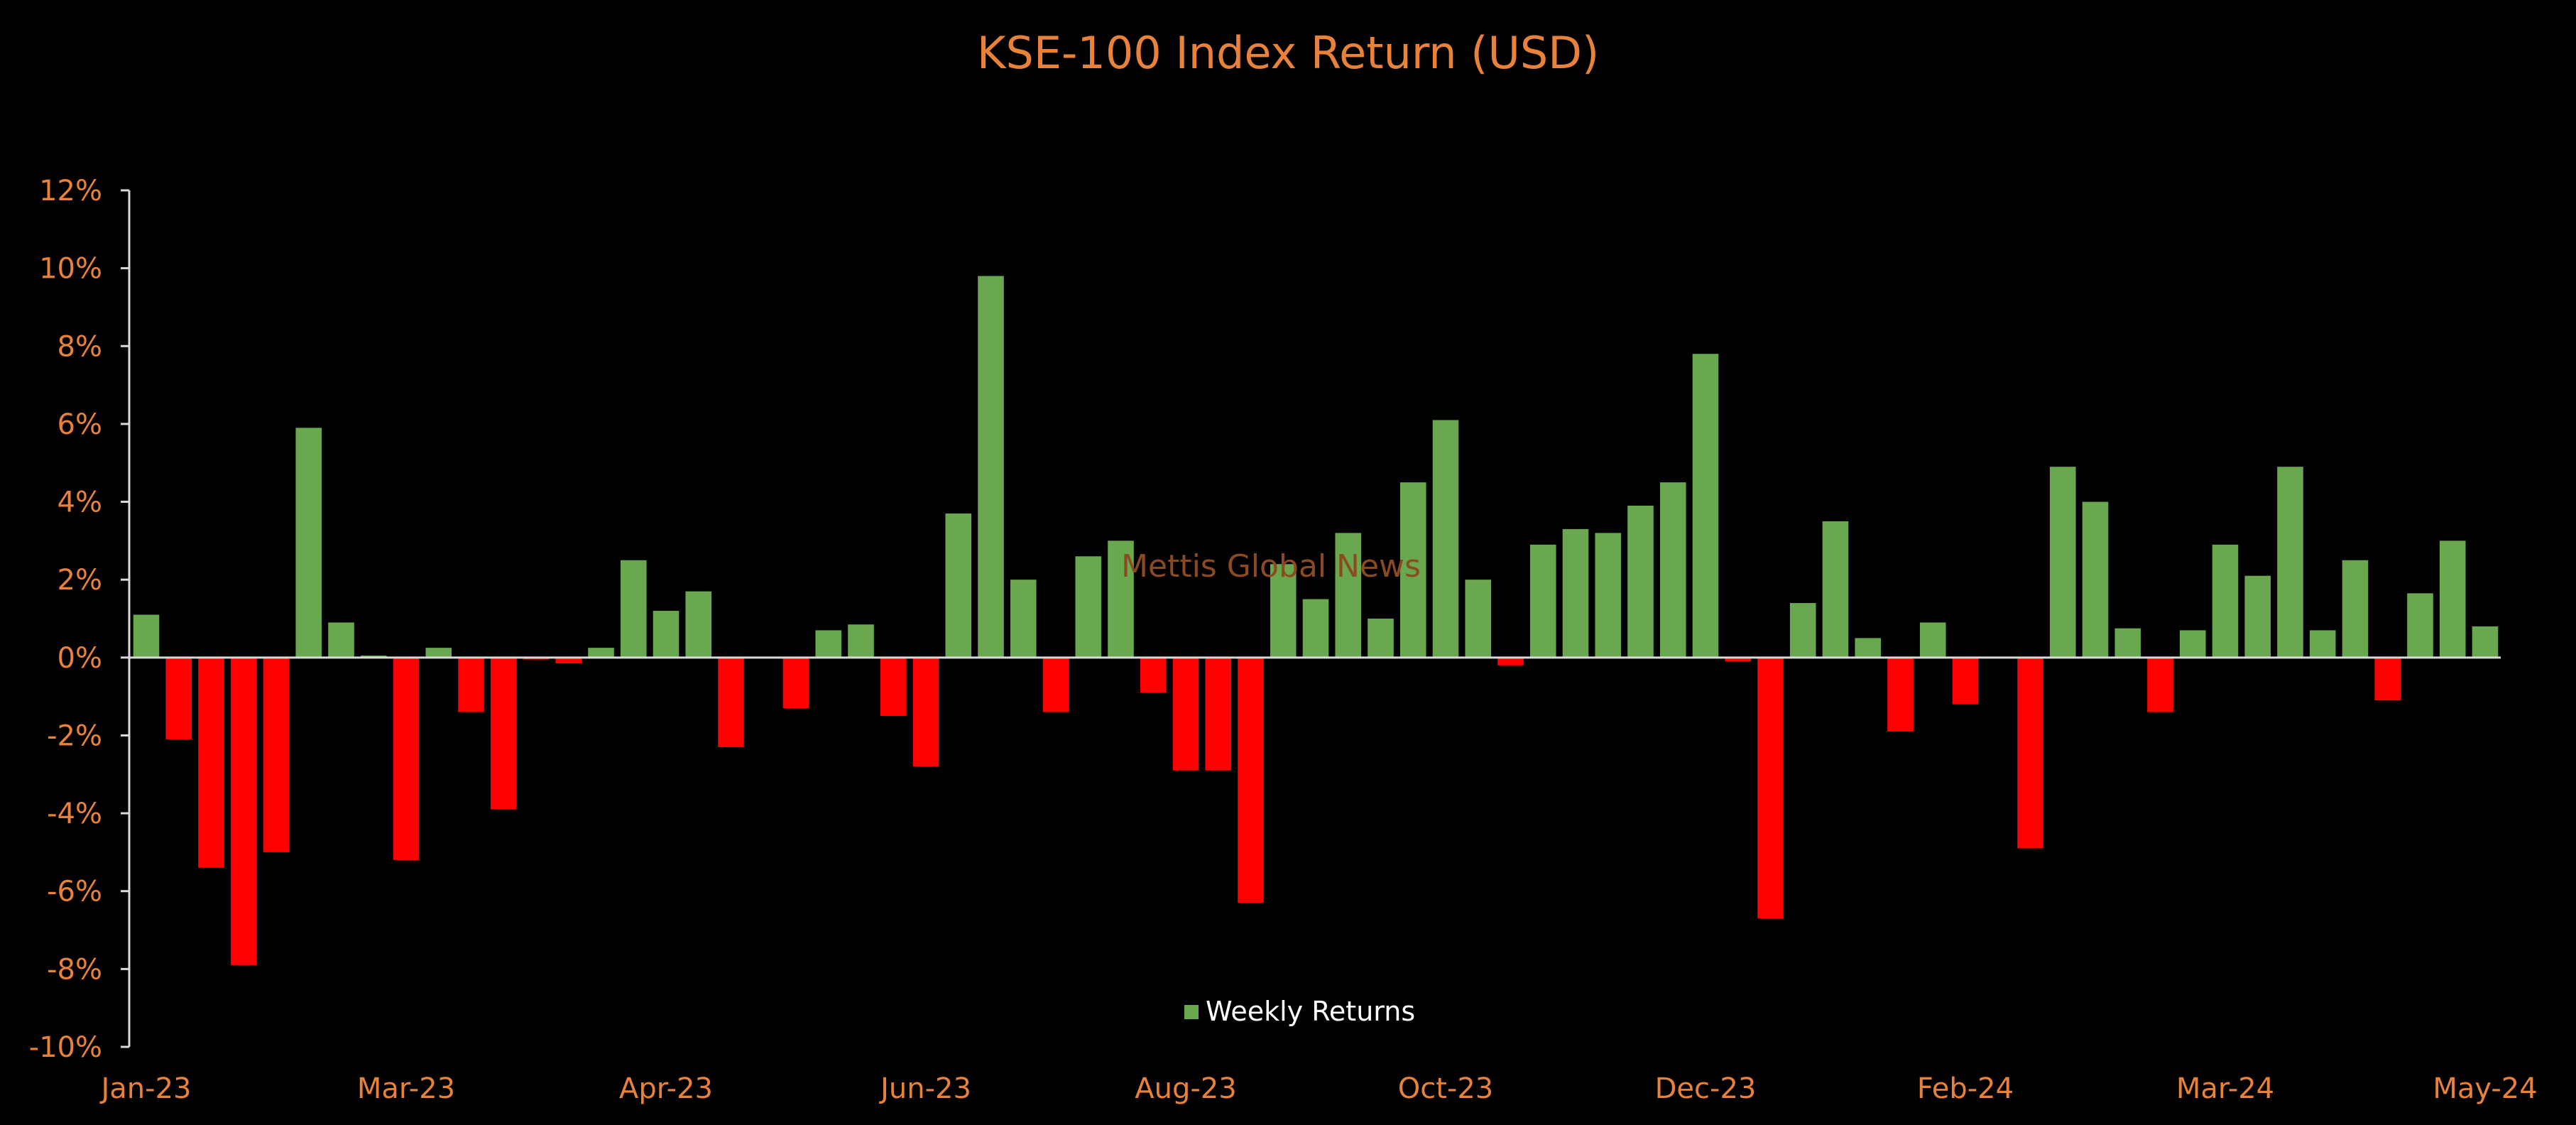  What do you see at coordinates (65, 1047) in the screenshot?
I see `y-tick-label: -10%` at bounding box center [65, 1047].